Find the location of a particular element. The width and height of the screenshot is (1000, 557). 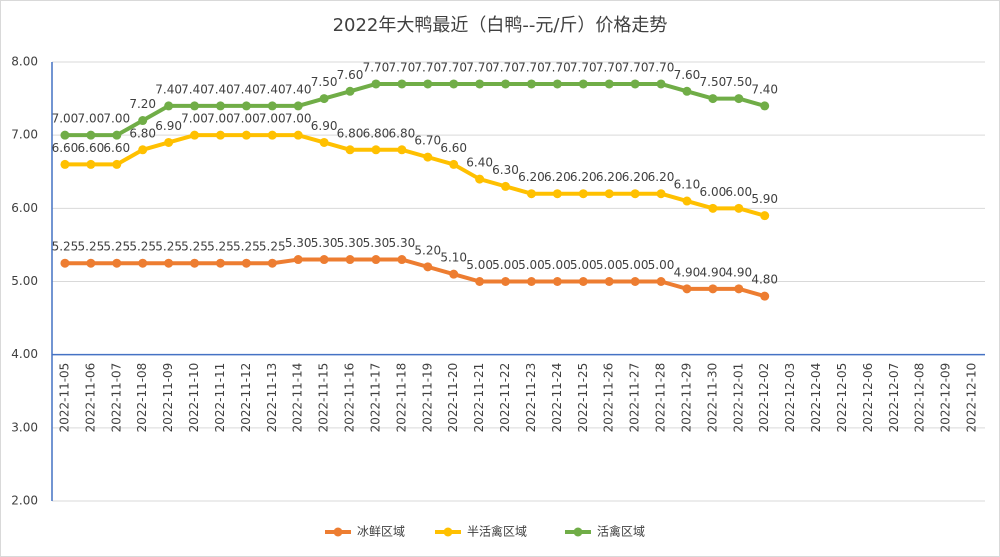

legend-label: 活禽区域 is located at coordinates (621, 531).